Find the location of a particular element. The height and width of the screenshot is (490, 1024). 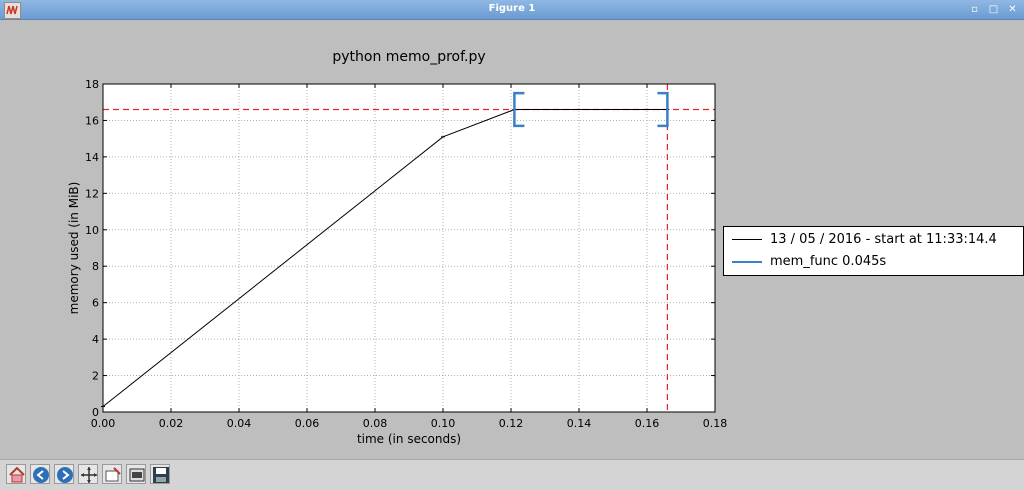

configure-button is located at coordinates (136, 474).